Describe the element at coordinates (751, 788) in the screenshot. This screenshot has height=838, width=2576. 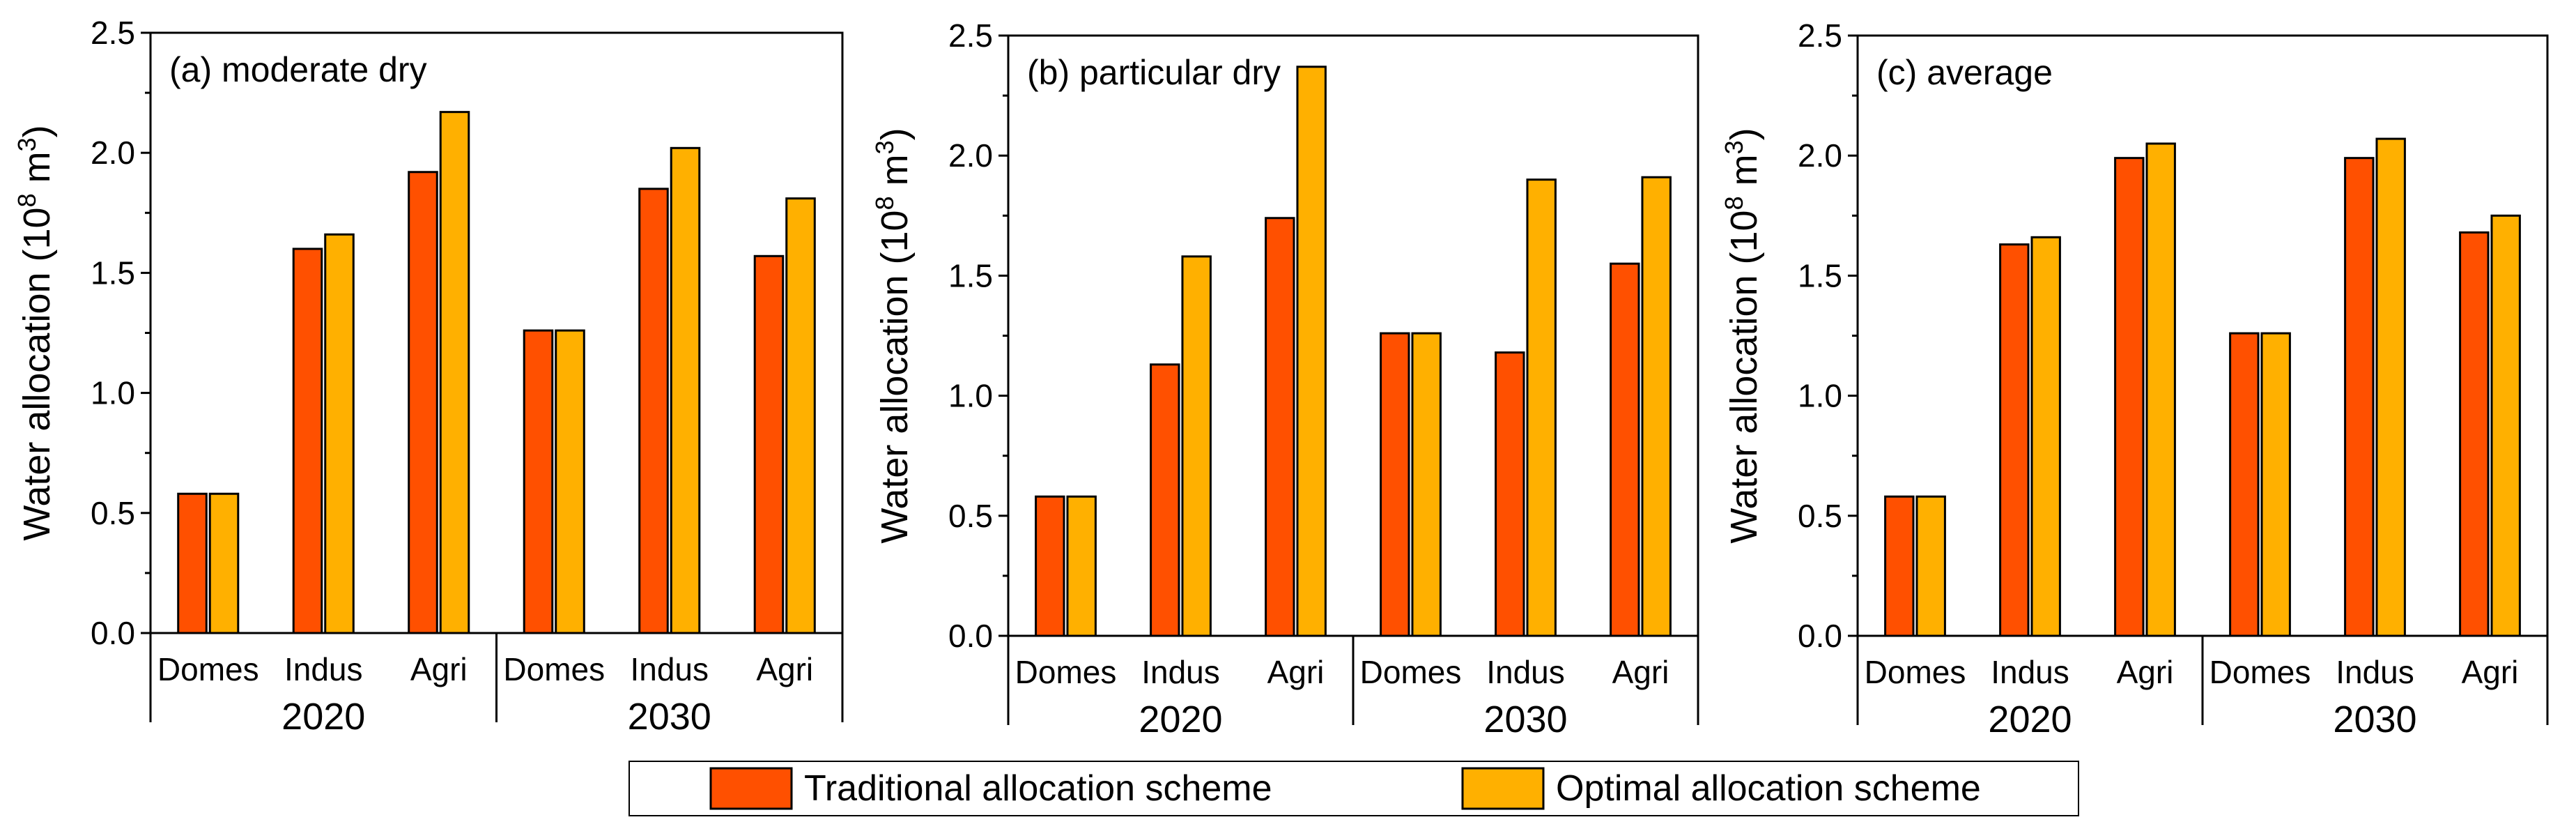
I see `legend-swatch-traditional` at that location.